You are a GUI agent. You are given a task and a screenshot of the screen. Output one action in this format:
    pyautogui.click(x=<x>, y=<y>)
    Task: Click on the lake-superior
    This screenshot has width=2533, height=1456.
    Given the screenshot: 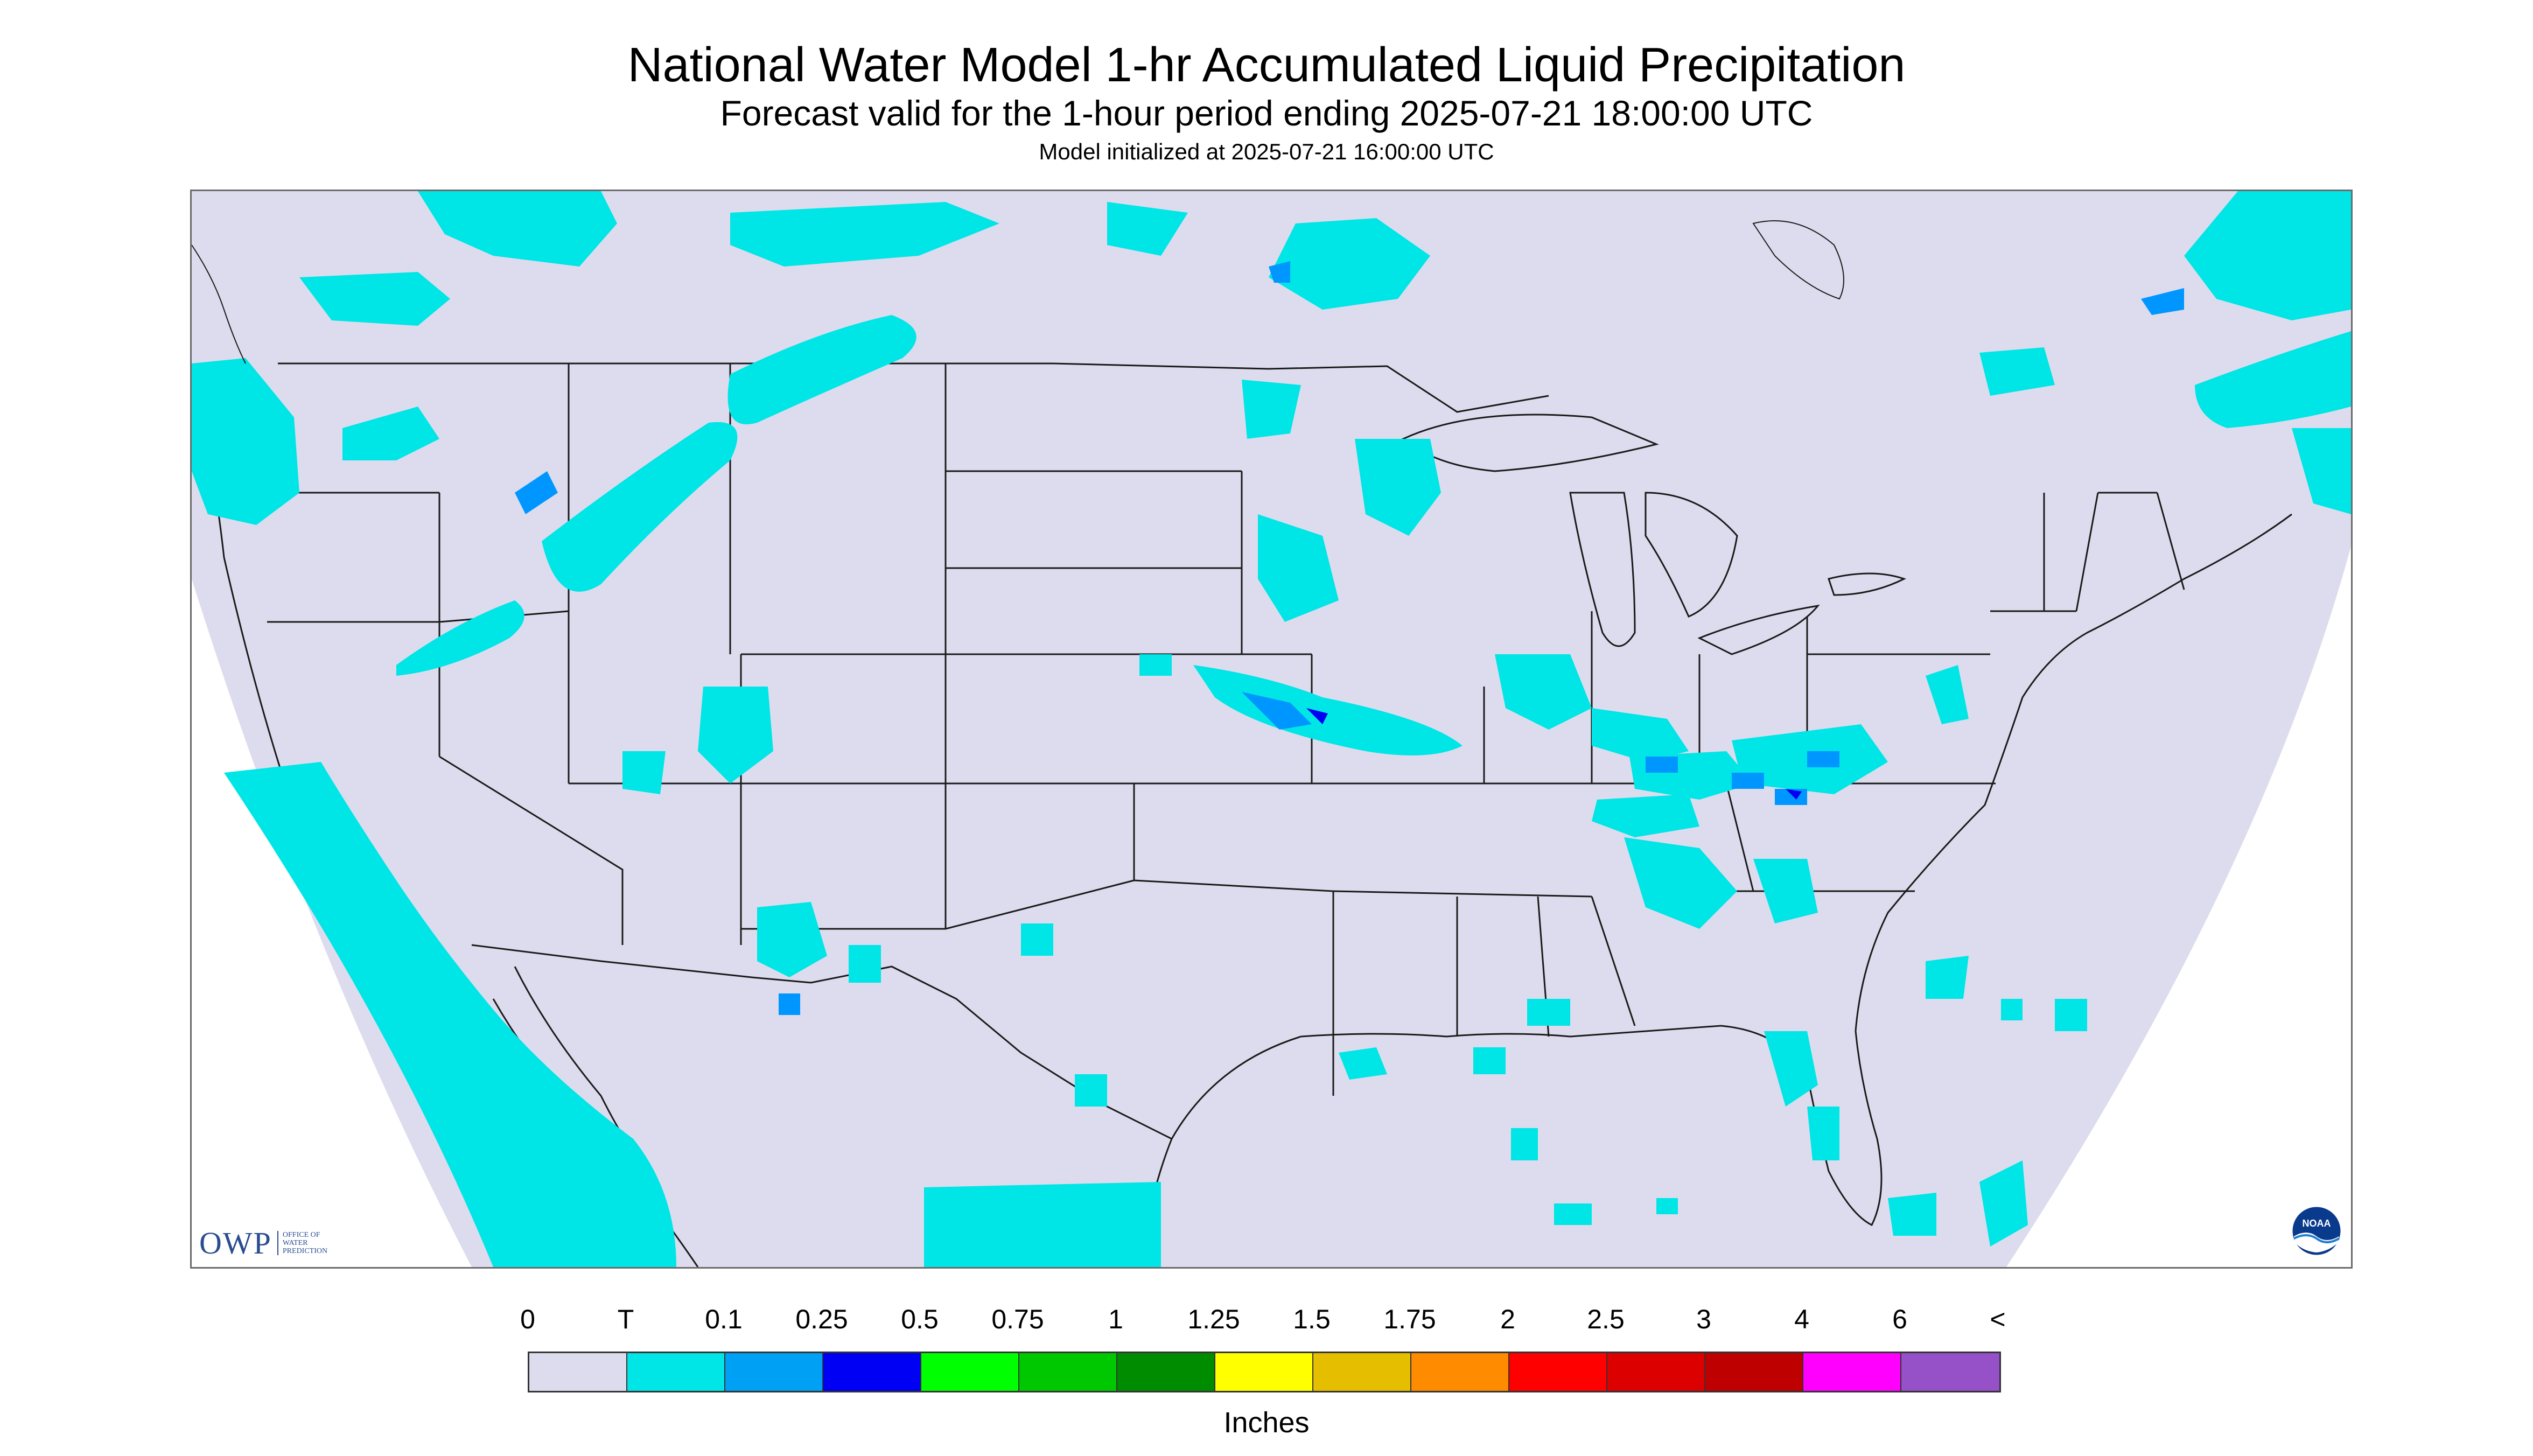 What is the action you would take?
    pyautogui.click(x=1530, y=443)
    